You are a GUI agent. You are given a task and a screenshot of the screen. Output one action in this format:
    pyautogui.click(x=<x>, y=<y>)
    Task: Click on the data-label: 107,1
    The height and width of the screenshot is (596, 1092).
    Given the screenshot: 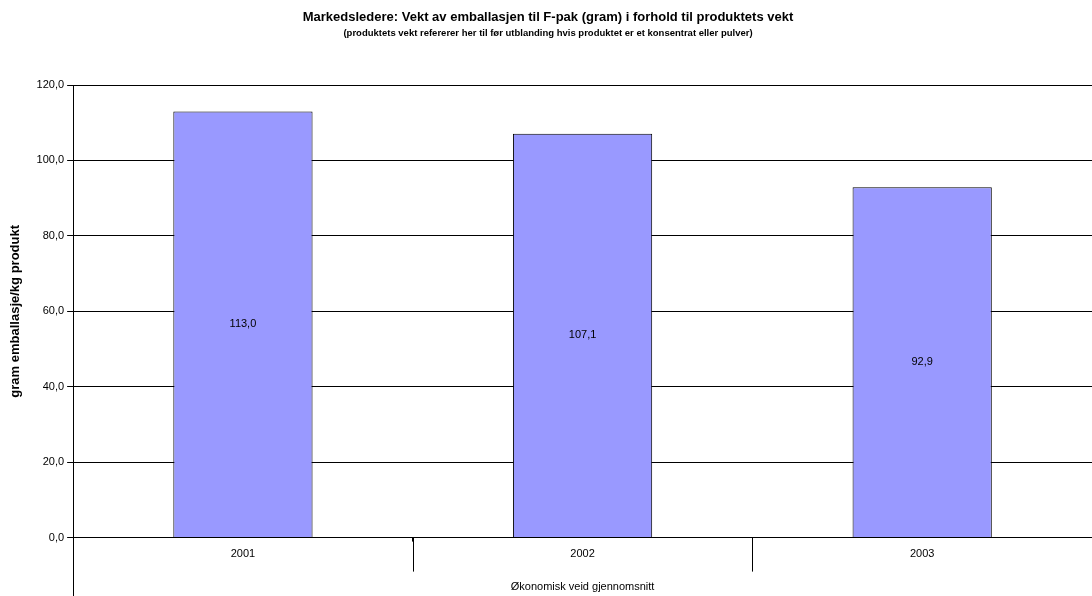 What is the action you would take?
    pyautogui.click(x=582, y=334)
    